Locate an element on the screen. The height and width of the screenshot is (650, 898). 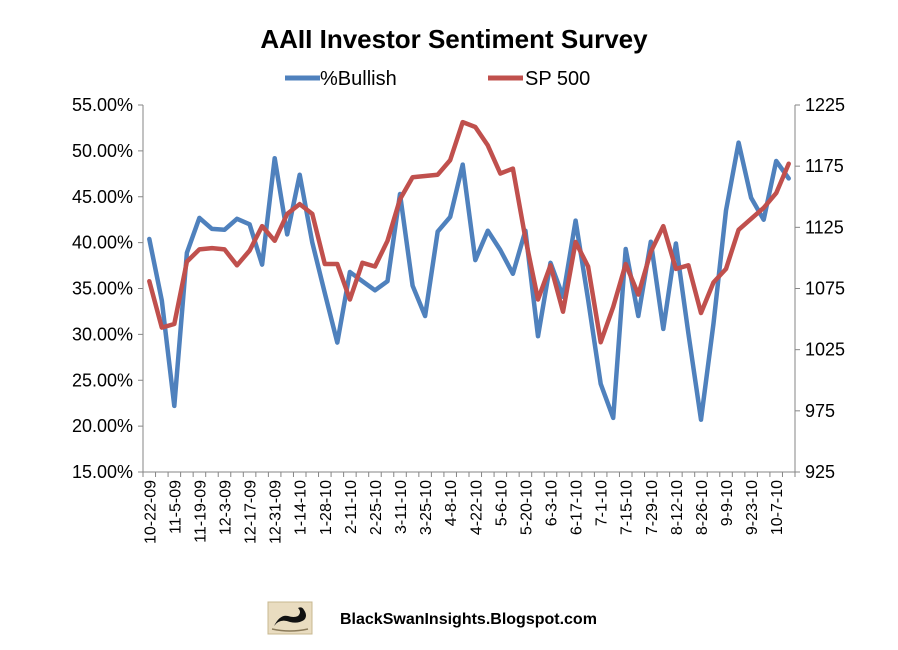
x-tick-label: 8-26-10 is located at coordinates (702, 507).